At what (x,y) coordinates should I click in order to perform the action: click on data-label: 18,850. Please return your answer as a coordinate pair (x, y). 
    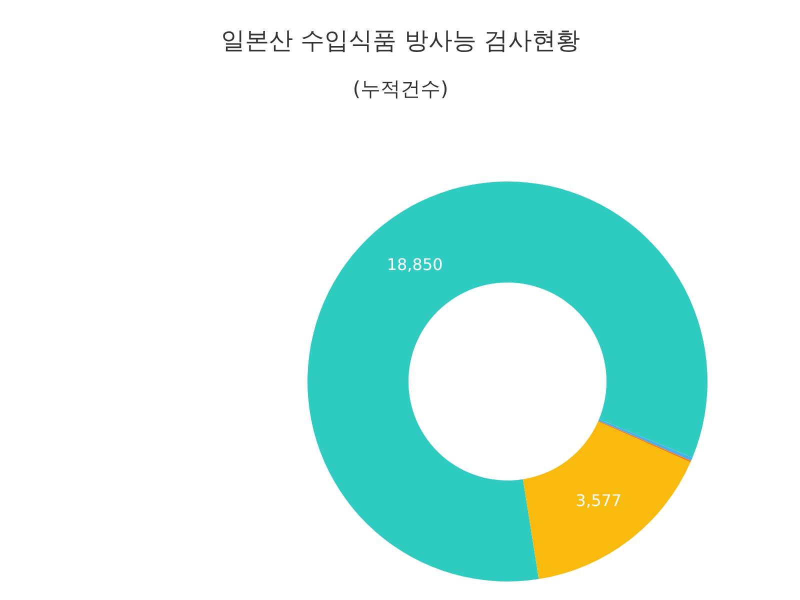
    Looking at the image, I should click on (414, 264).